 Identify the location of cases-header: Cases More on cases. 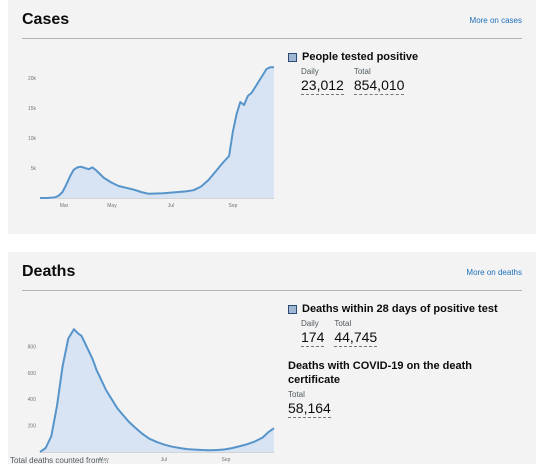
(272, 23).